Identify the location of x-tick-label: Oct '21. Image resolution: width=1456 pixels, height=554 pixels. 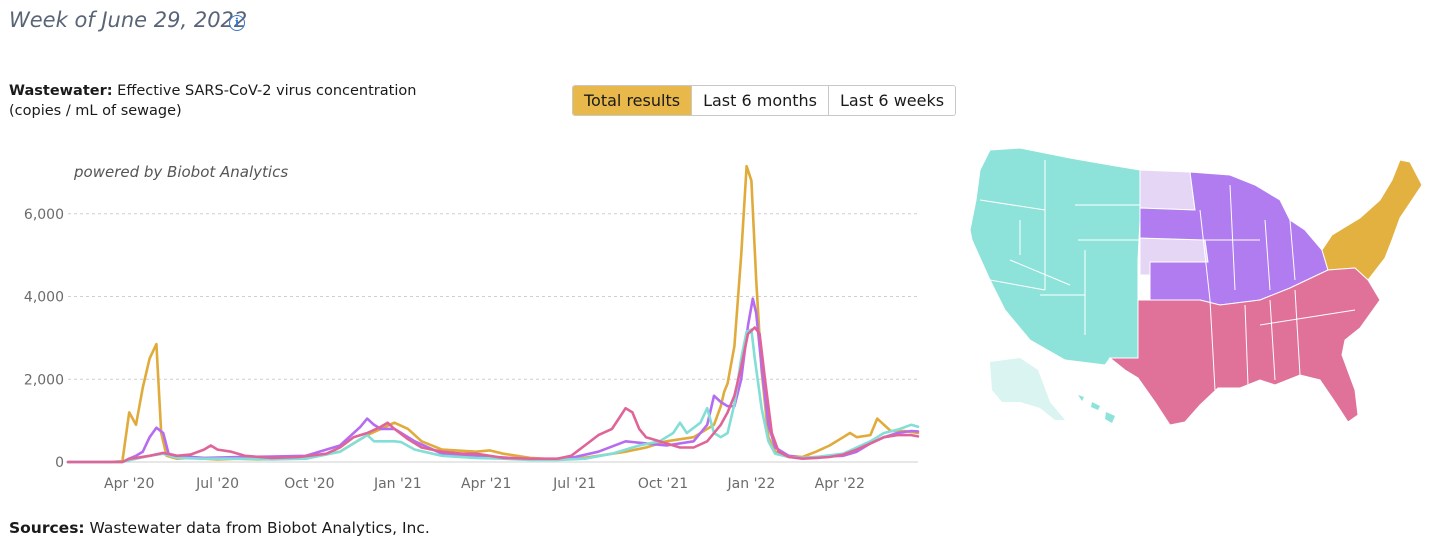
(663, 484).